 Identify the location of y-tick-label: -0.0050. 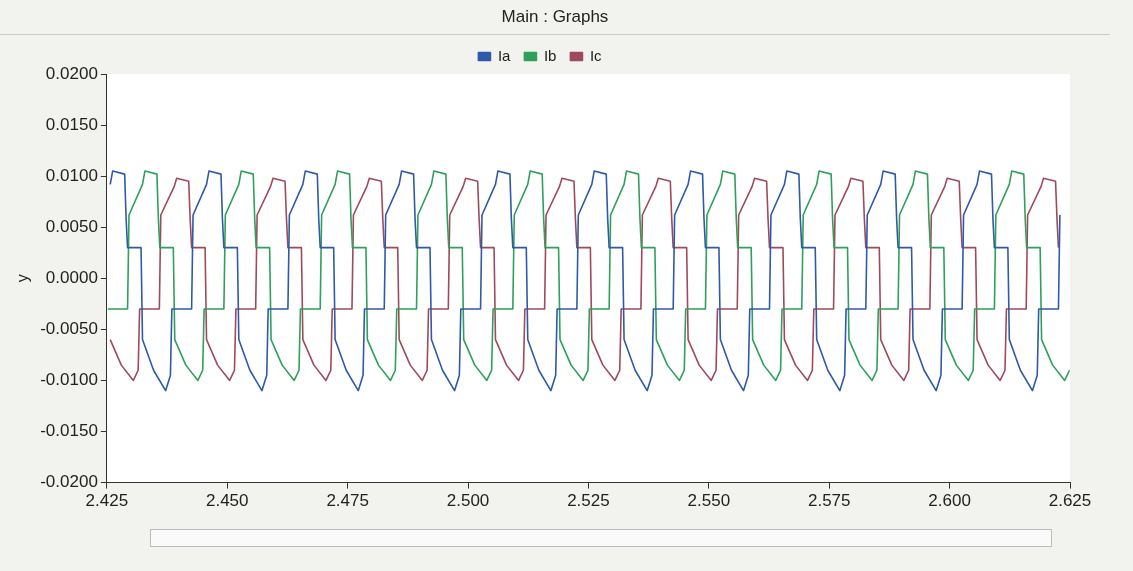
(69, 329).